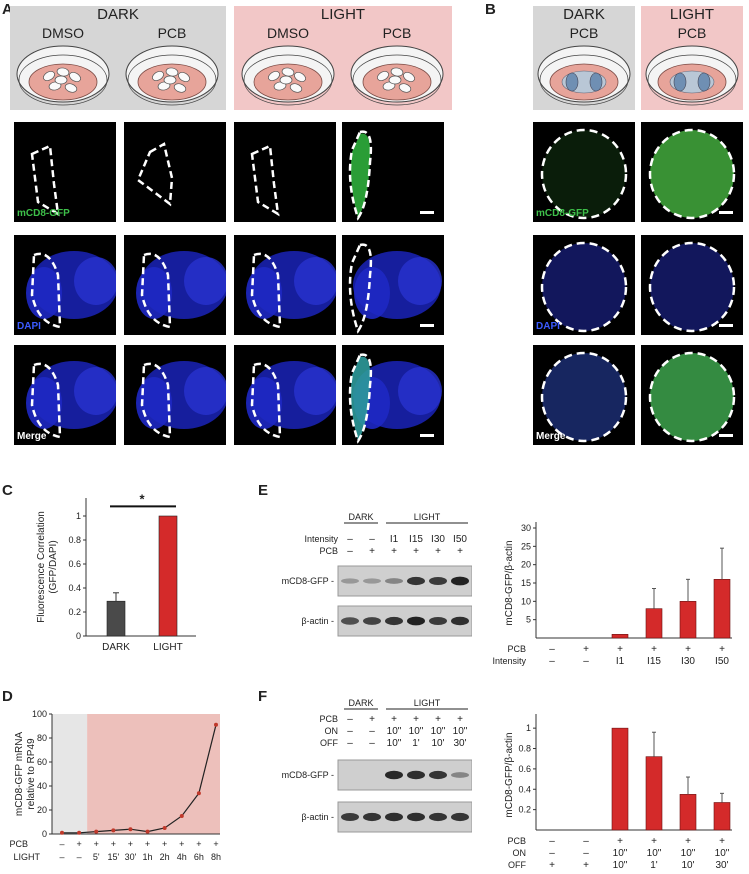 The image size is (749, 874). I want to click on dish-a-1-label: DMSO, so click(63, 33).